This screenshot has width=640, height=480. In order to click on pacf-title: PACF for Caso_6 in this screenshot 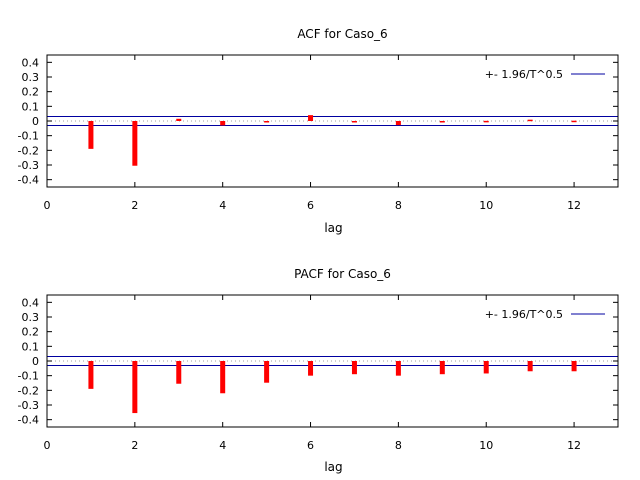, I will do `click(342, 274)`.